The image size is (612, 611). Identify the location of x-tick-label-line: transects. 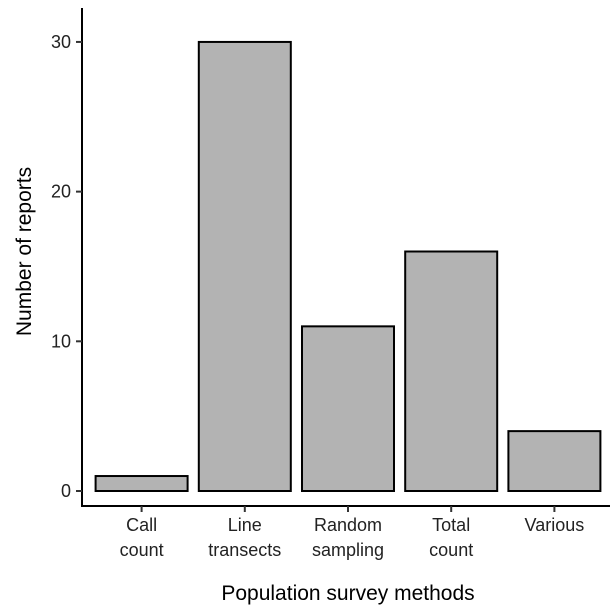
(244, 550).